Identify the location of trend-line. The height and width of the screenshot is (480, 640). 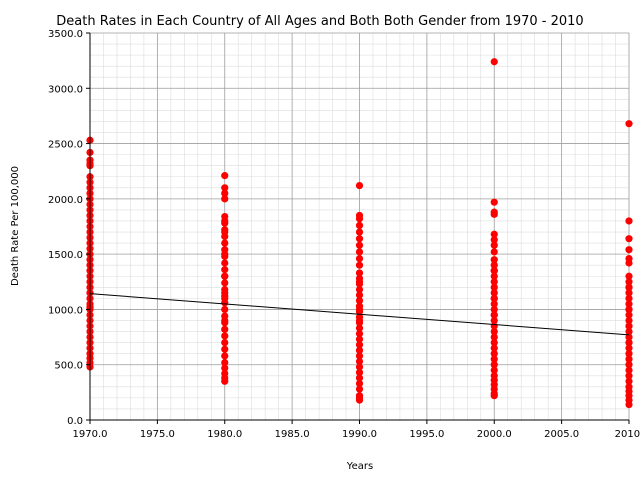
(359, 314).